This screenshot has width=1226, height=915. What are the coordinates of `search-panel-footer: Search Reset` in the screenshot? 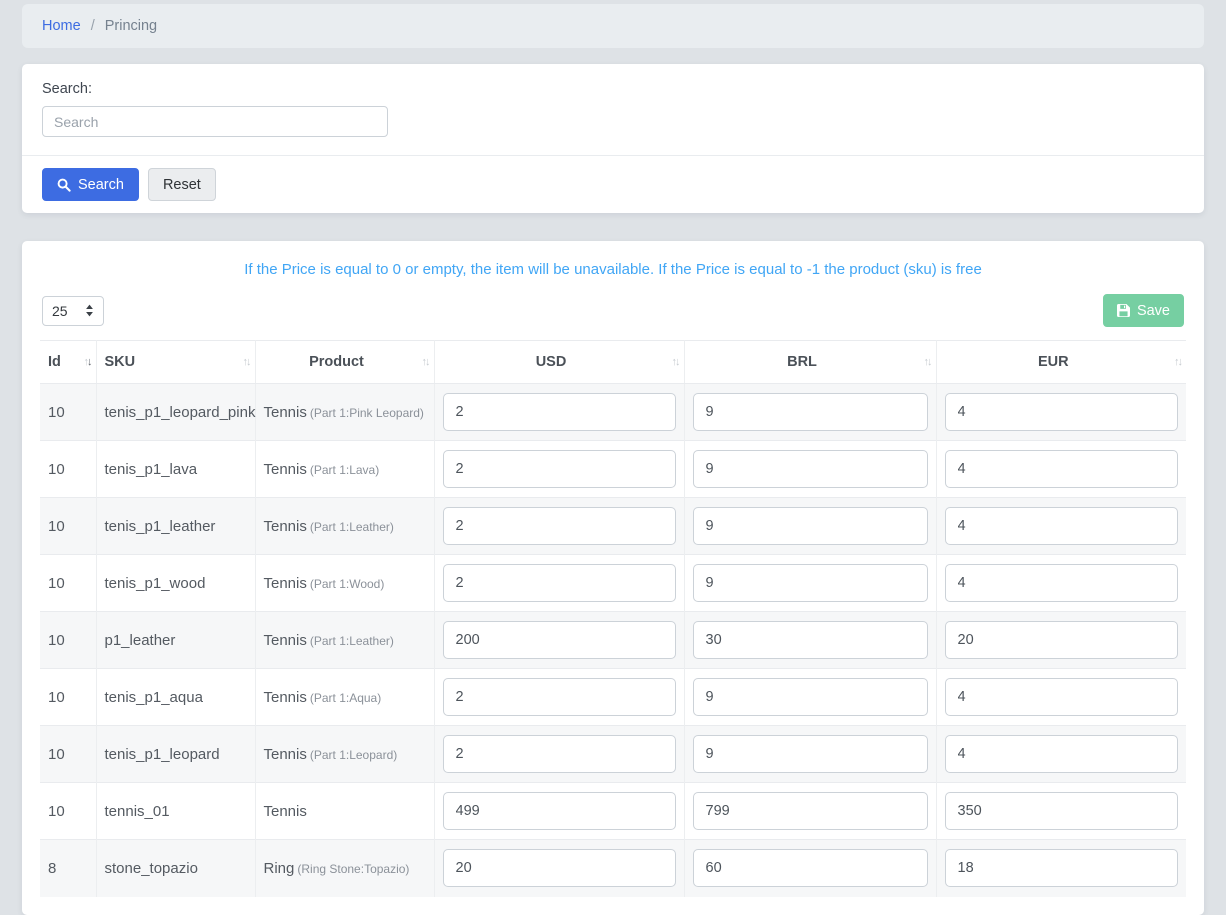 It's located at (613, 184).